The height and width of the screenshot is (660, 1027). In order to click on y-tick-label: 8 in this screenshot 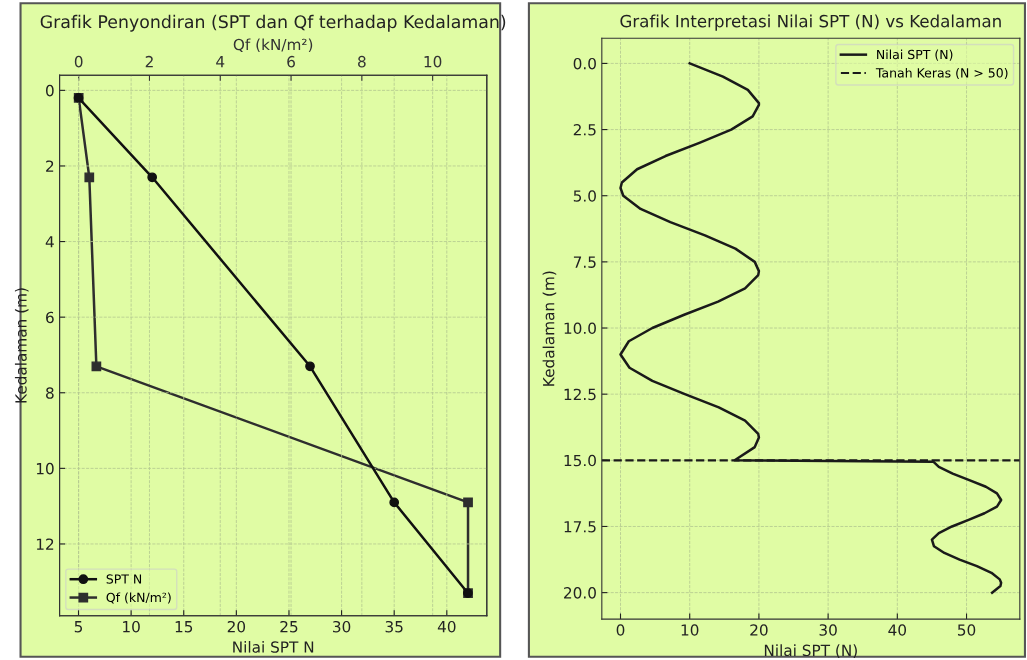, I will do `click(50, 393)`.